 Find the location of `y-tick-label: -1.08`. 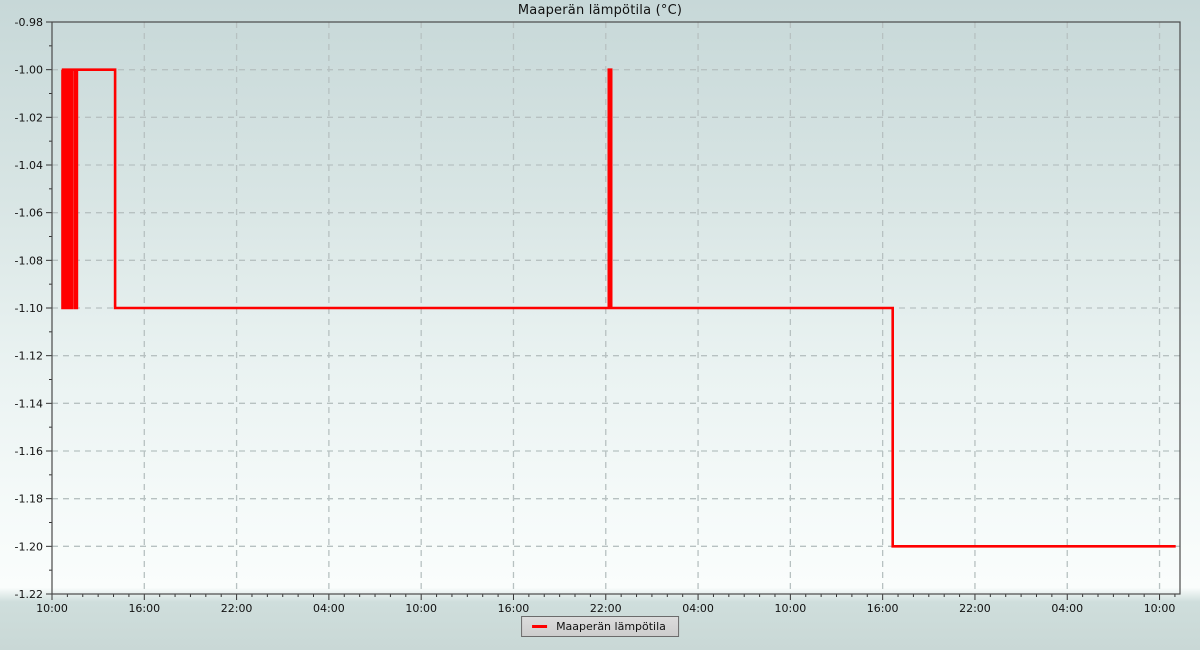

y-tick-label: -1.08 is located at coordinates (29, 260).